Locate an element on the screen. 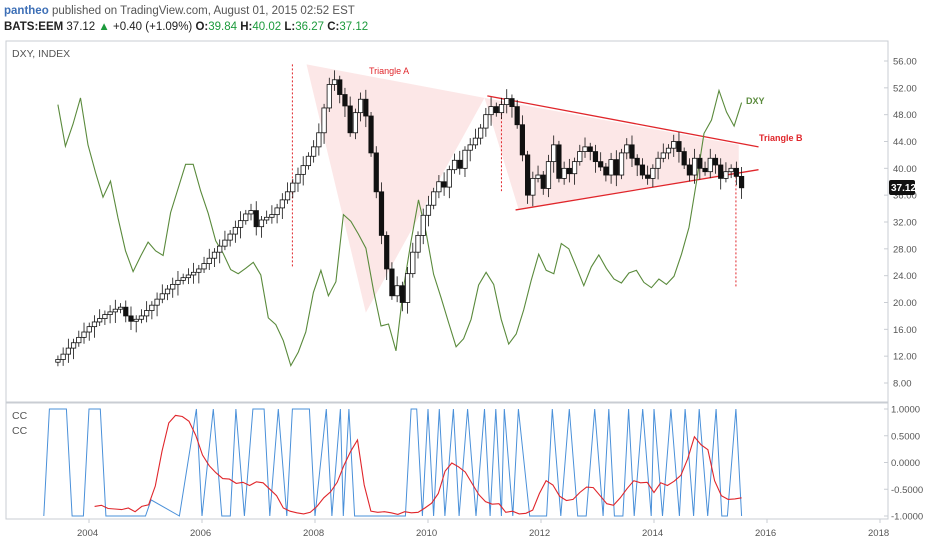 This screenshot has width=932, height=550. y-tick-label: 44.00 is located at coordinates (905, 142).